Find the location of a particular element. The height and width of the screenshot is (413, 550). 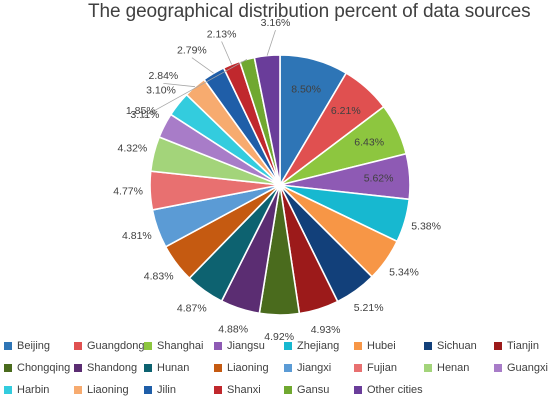

legend-label: Jiangsu is located at coordinates (246, 346).